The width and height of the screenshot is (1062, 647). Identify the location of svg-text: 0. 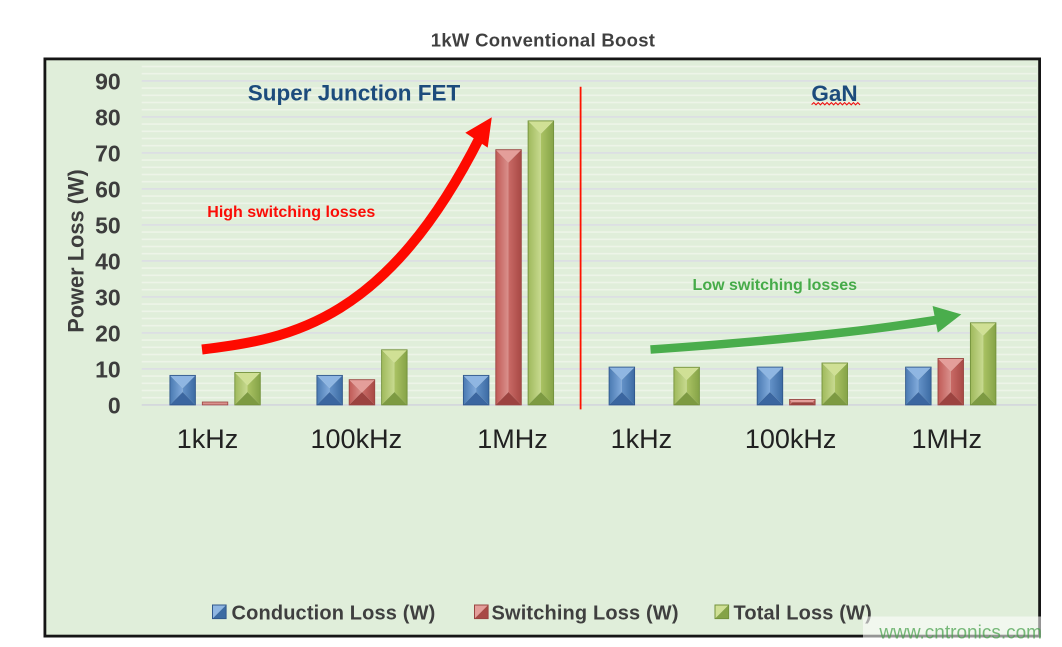
(114, 405).